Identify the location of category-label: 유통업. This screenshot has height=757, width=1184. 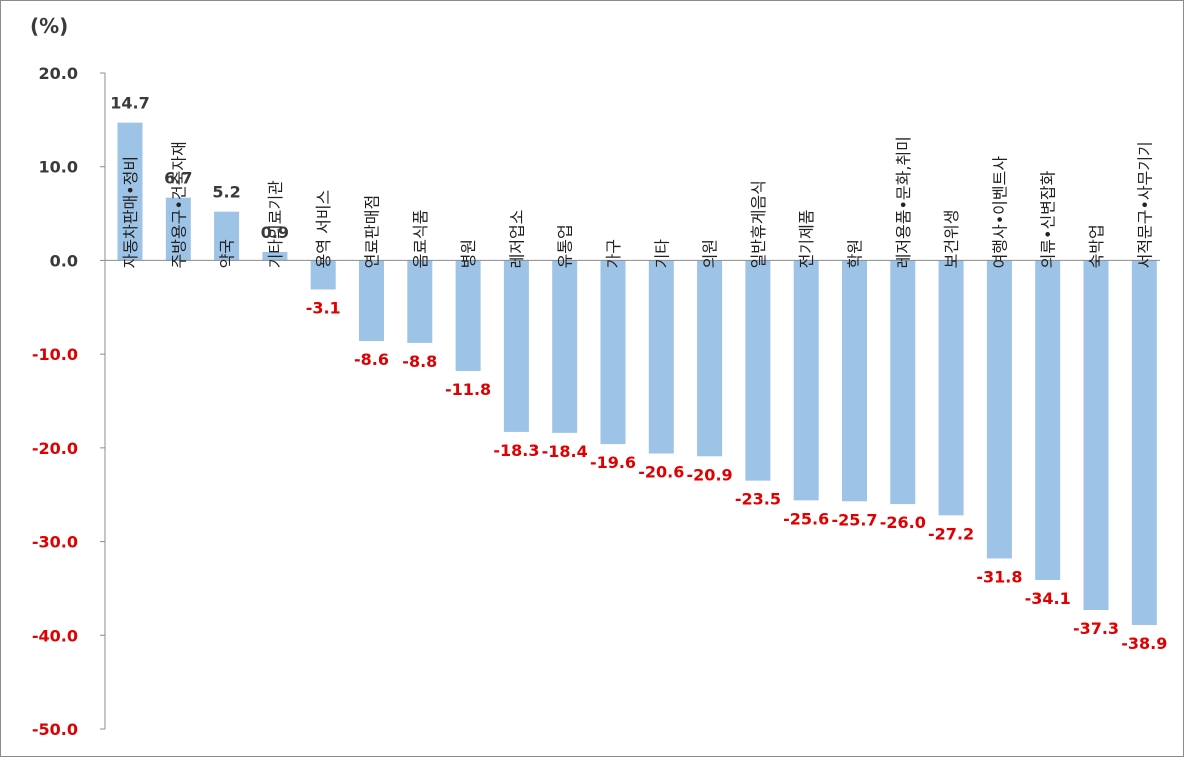
(565, 246).